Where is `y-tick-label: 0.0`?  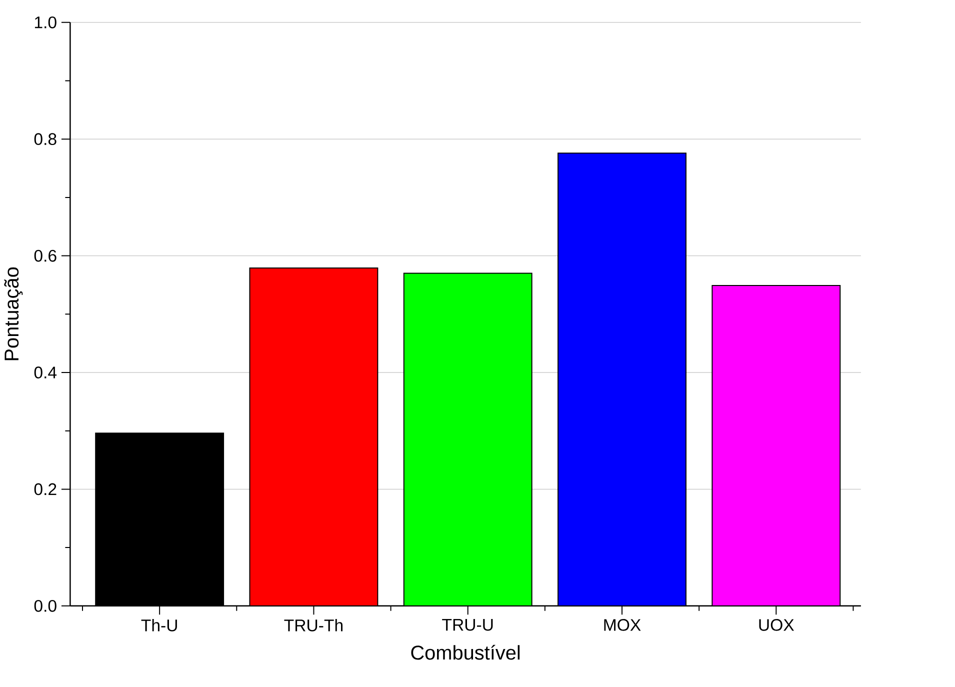
y-tick-label: 0.0 is located at coordinates (45, 606).